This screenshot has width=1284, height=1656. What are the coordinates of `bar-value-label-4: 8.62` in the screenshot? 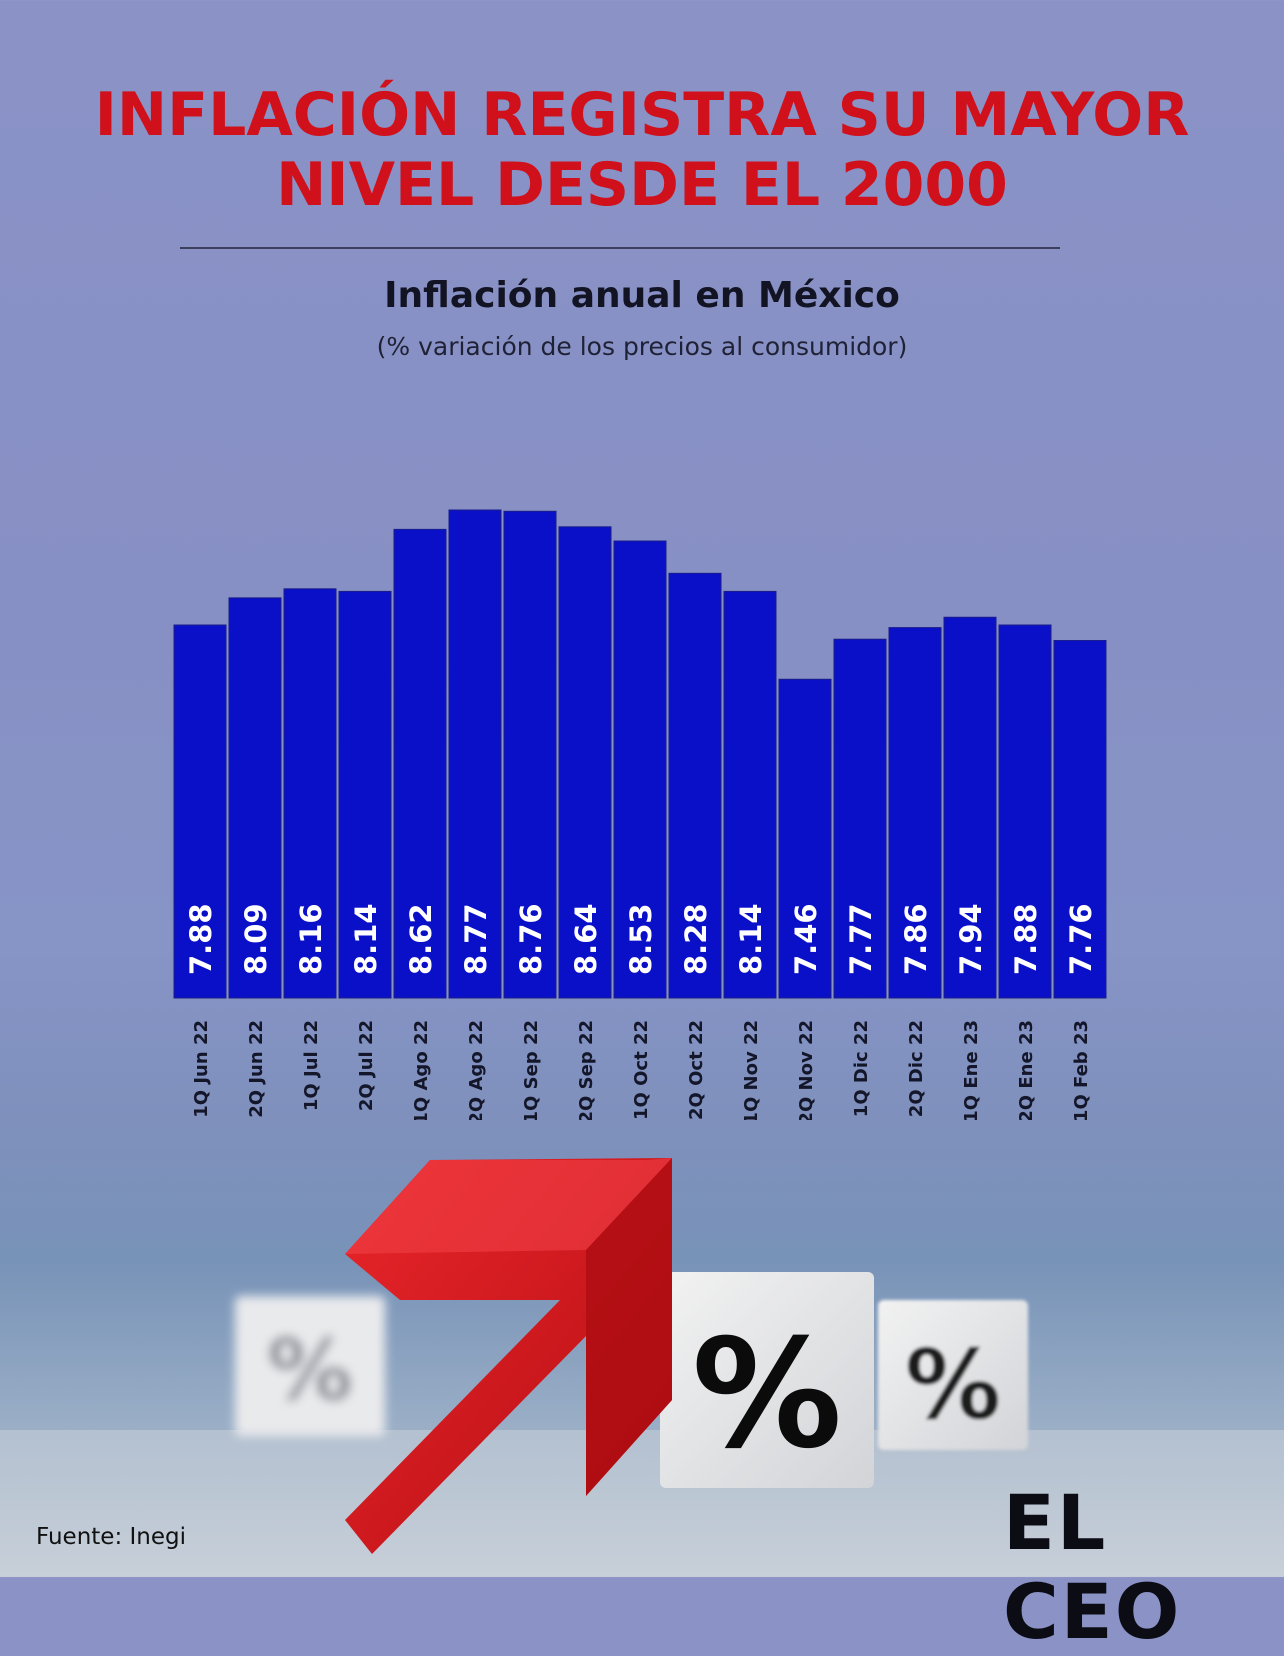 It's located at (421, 939).